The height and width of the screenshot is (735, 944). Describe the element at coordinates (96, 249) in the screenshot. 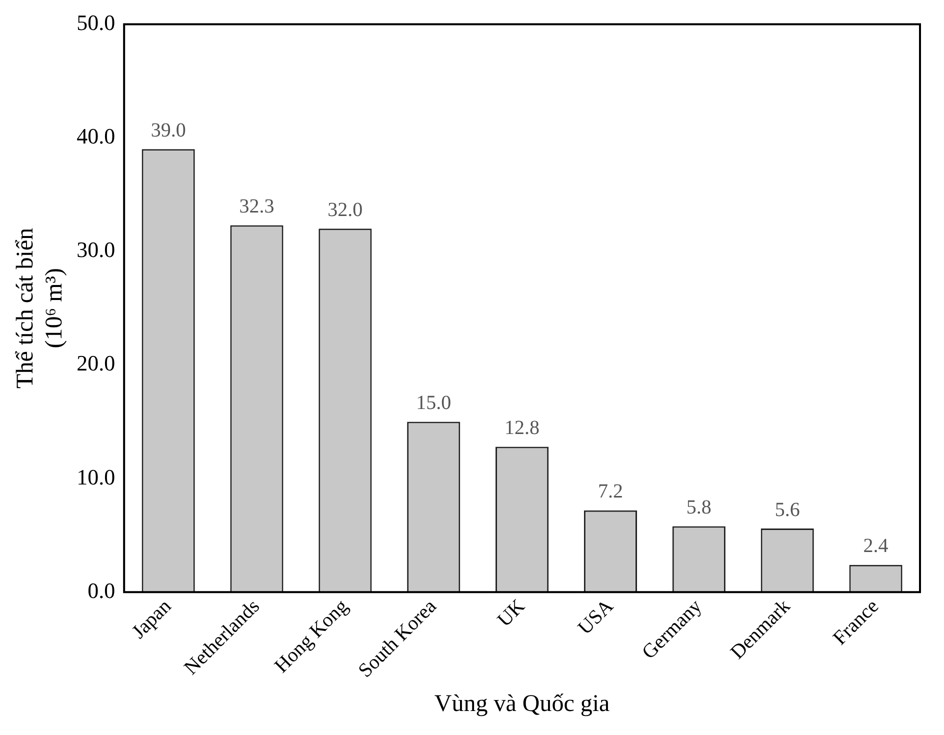

I see `y-tick-label: 30.0` at that location.